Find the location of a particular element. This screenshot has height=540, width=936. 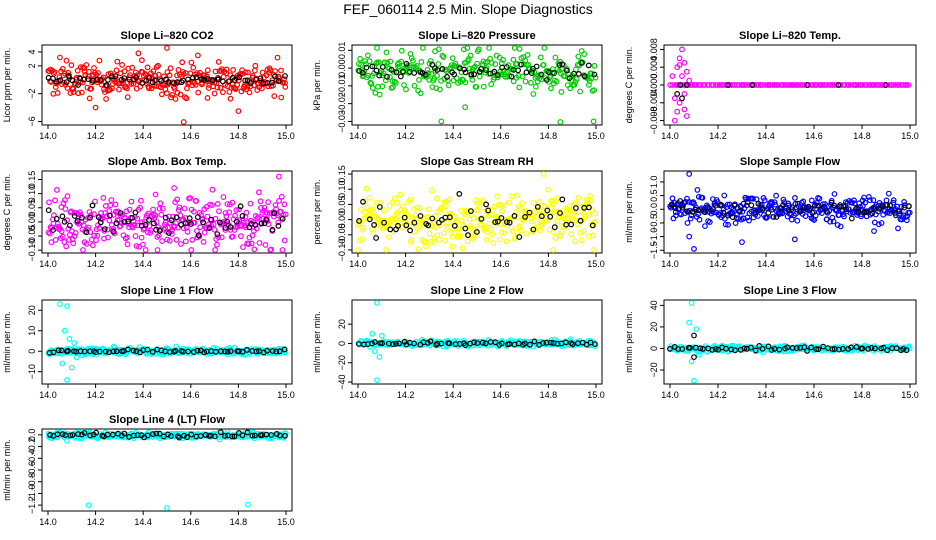

x-tick-label: 14.6 is located at coordinates (191, 522).